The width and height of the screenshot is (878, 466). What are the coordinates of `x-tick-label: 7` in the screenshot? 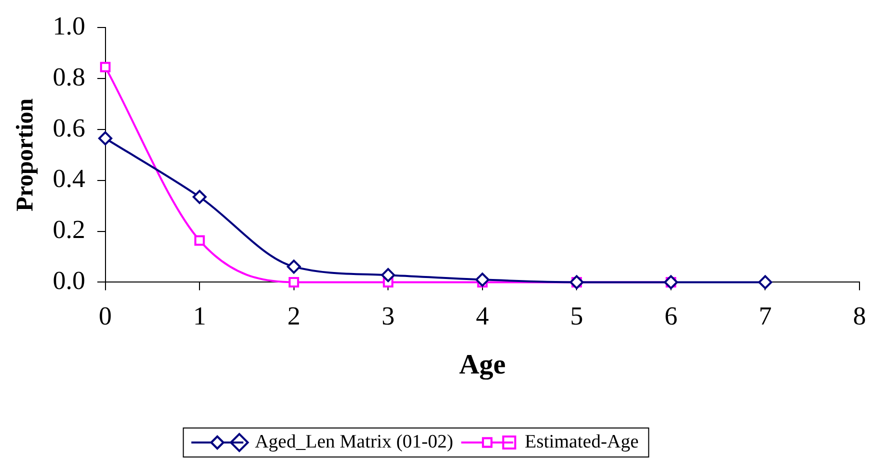 It's located at (765, 316).